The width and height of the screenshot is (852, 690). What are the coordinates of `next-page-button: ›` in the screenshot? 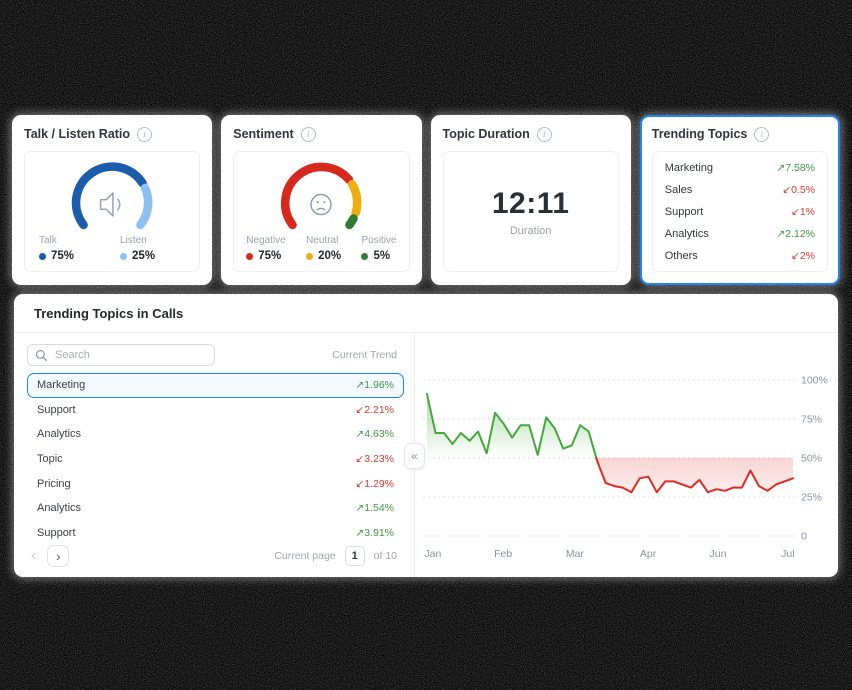 It's located at (58, 556).